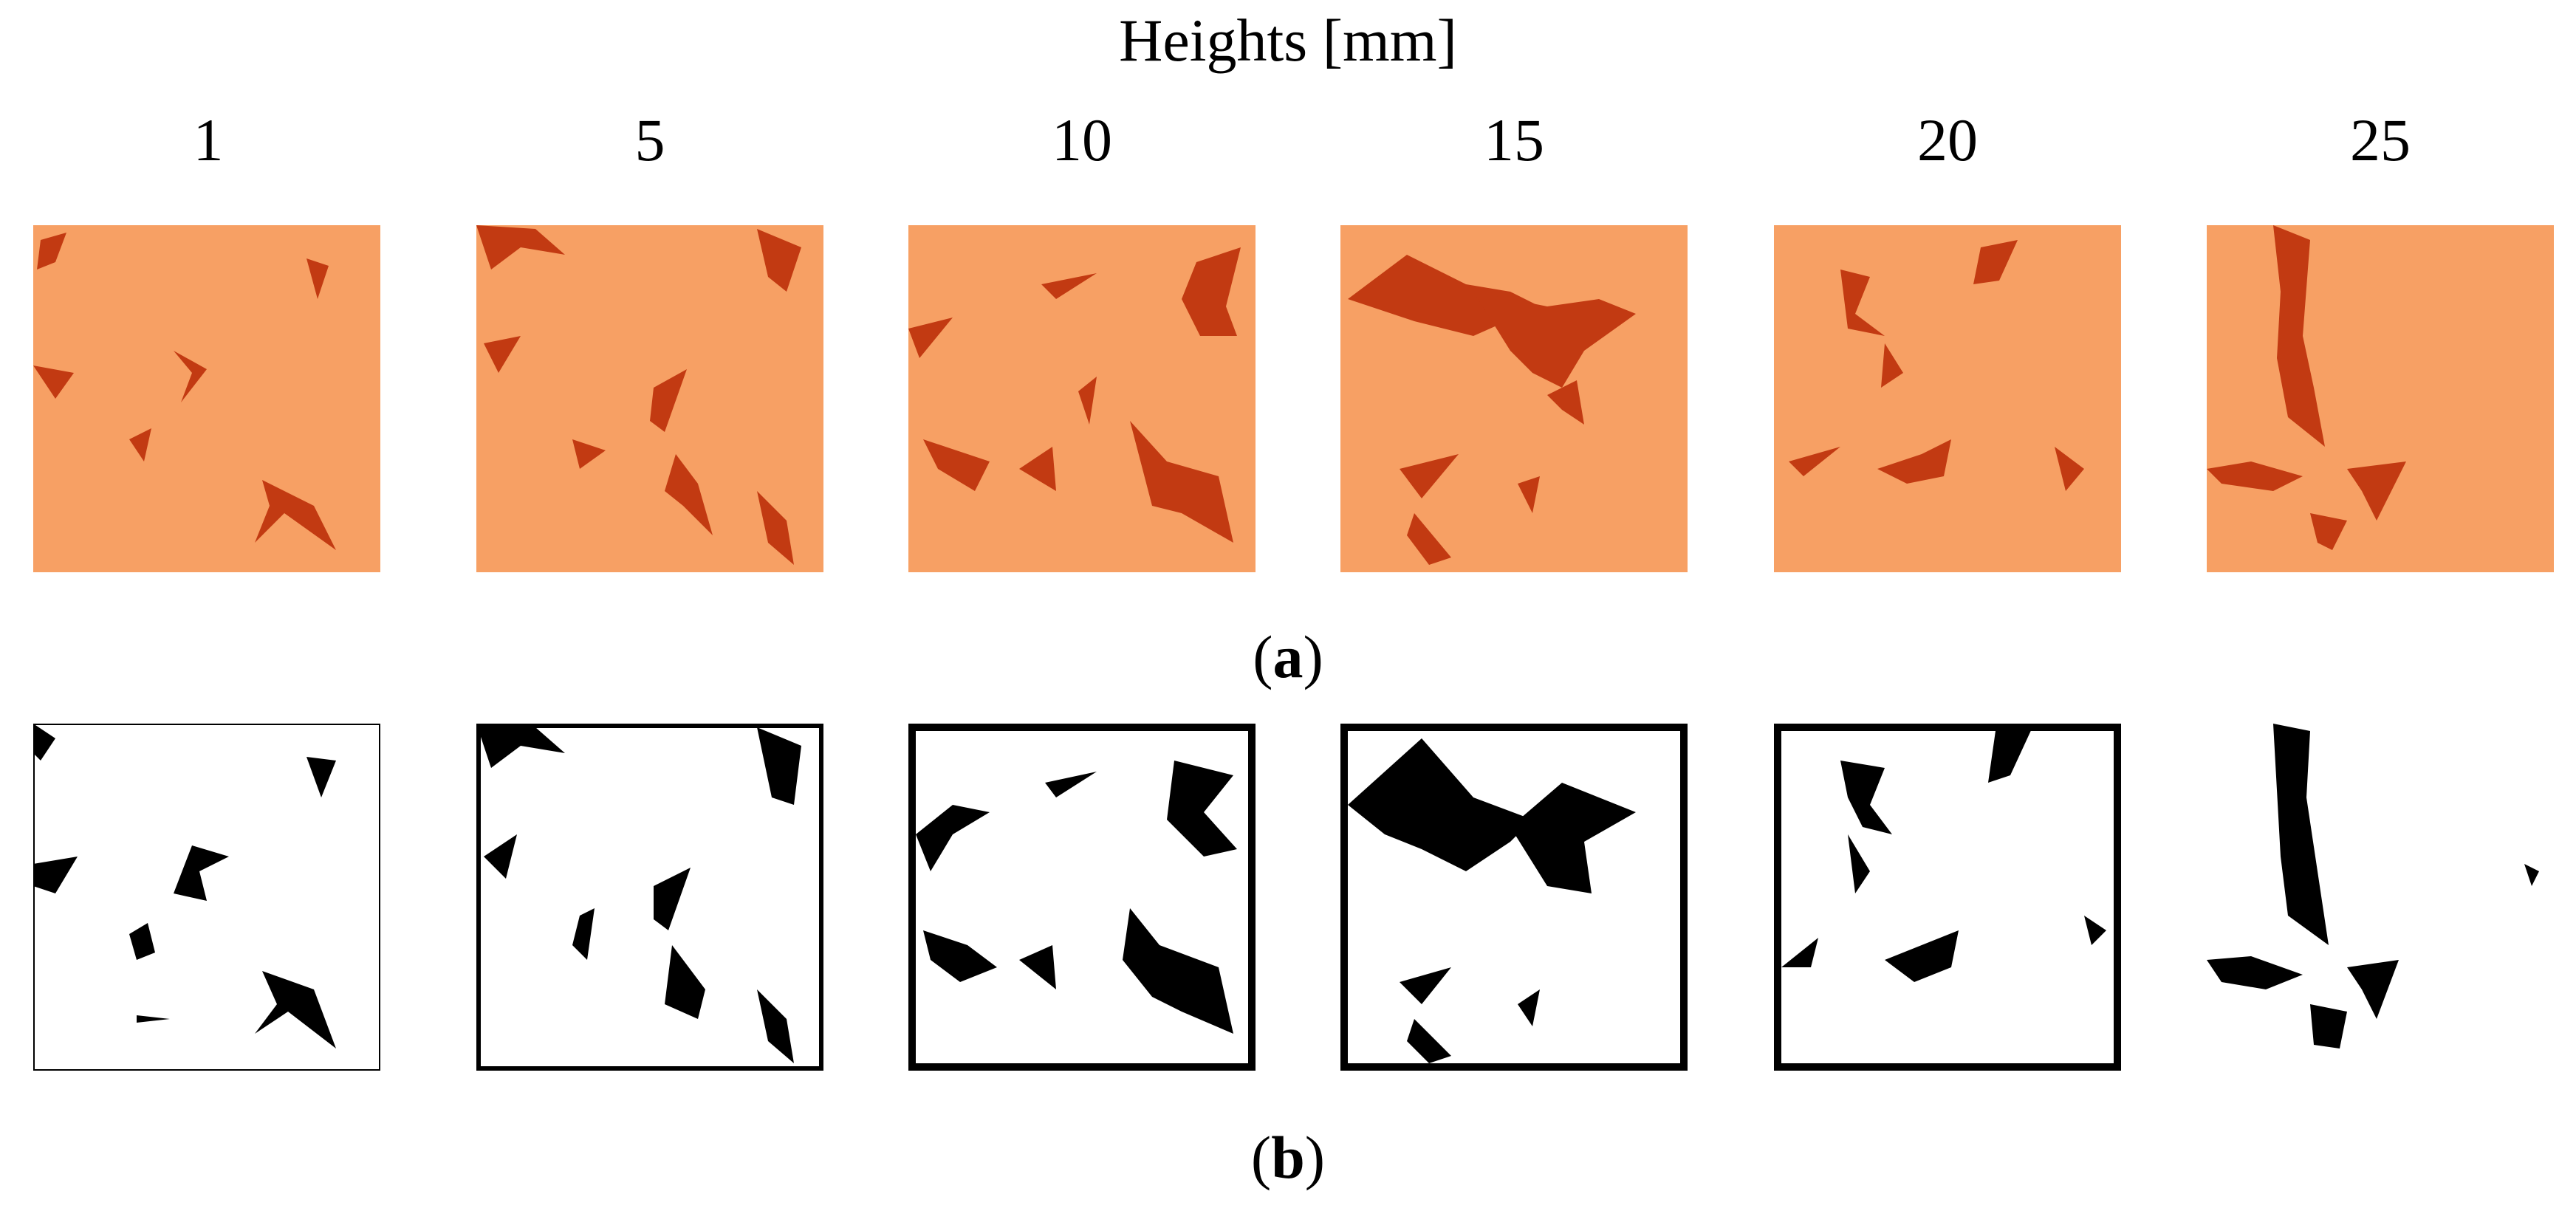  I want to click on height-label-5: 5, so click(649, 140).